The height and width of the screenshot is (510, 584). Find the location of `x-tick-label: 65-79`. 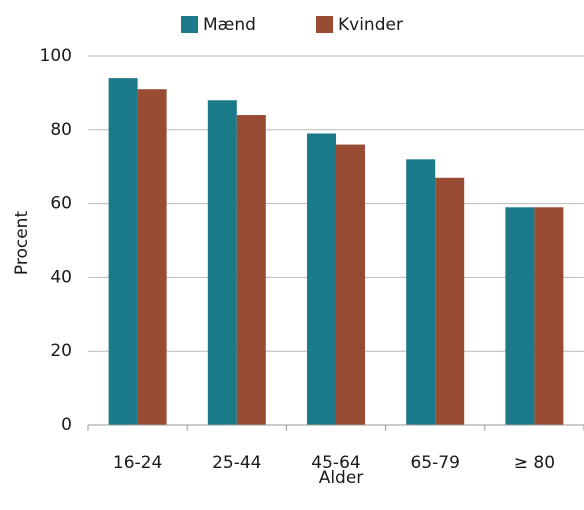

x-tick-label: 65-79 is located at coordinates (434, 463).